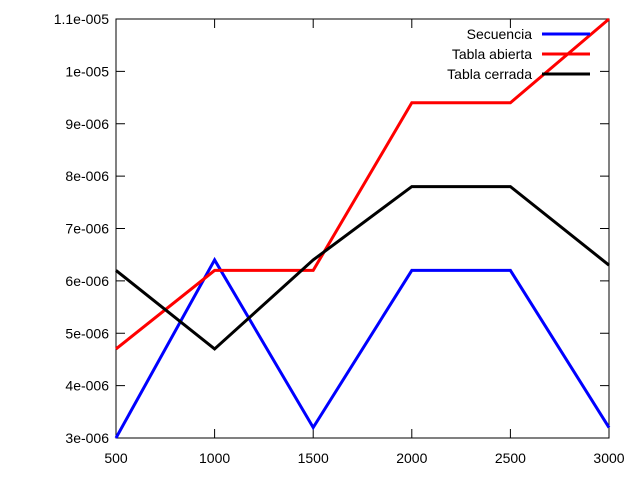 Image resolution: width=640 pixels, height=480 pixels. What do you see at coordinates (489, 74) in the screenshot?
I see `legend-label: Tabla cerrada` at bounding box center [489, 74].